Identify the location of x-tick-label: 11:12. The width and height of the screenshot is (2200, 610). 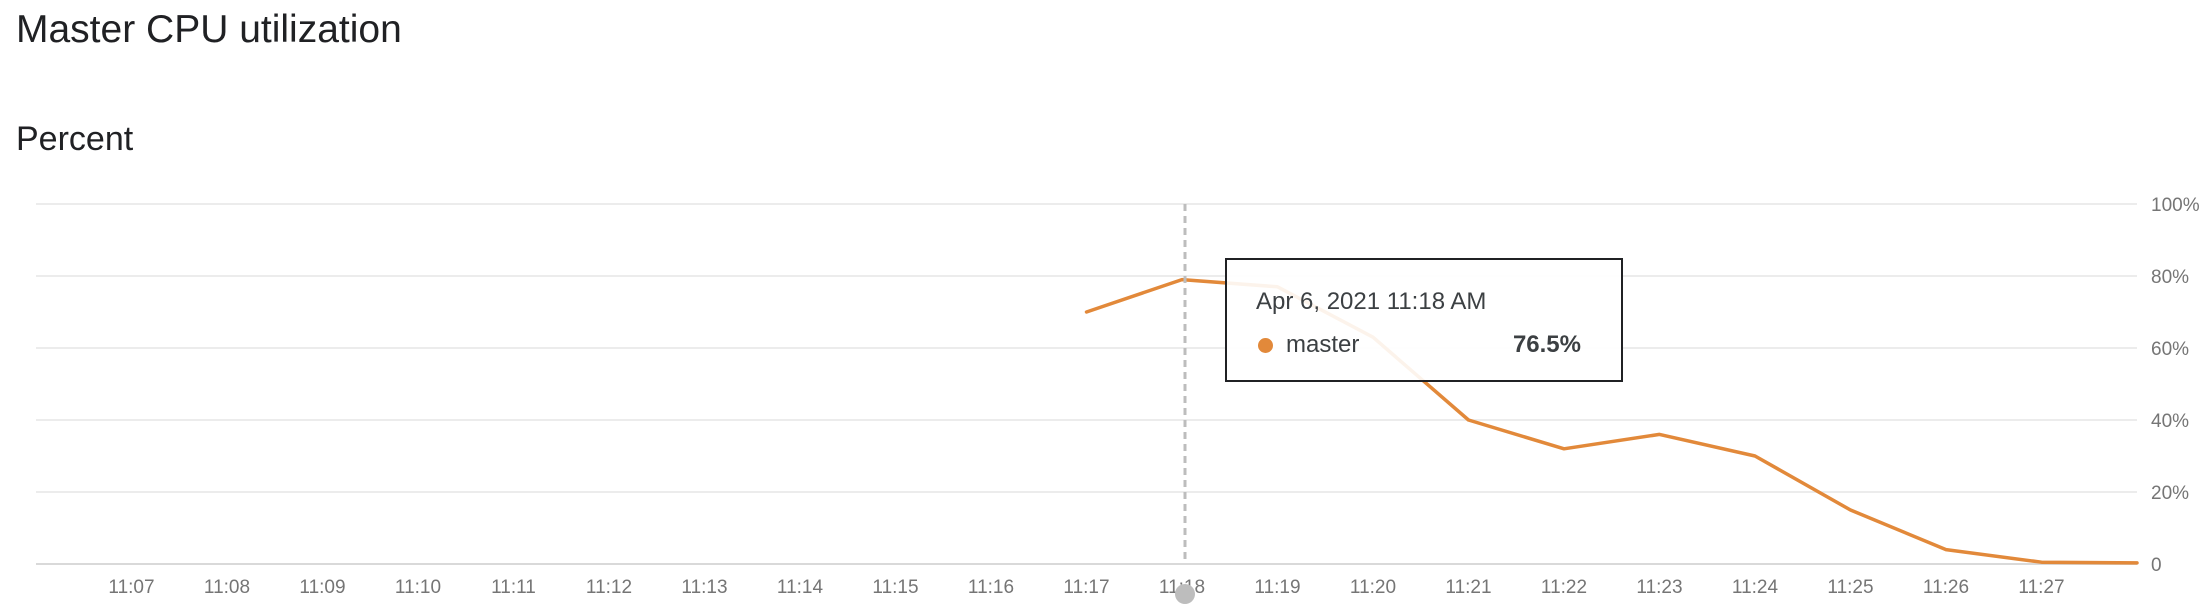
(609, 587).